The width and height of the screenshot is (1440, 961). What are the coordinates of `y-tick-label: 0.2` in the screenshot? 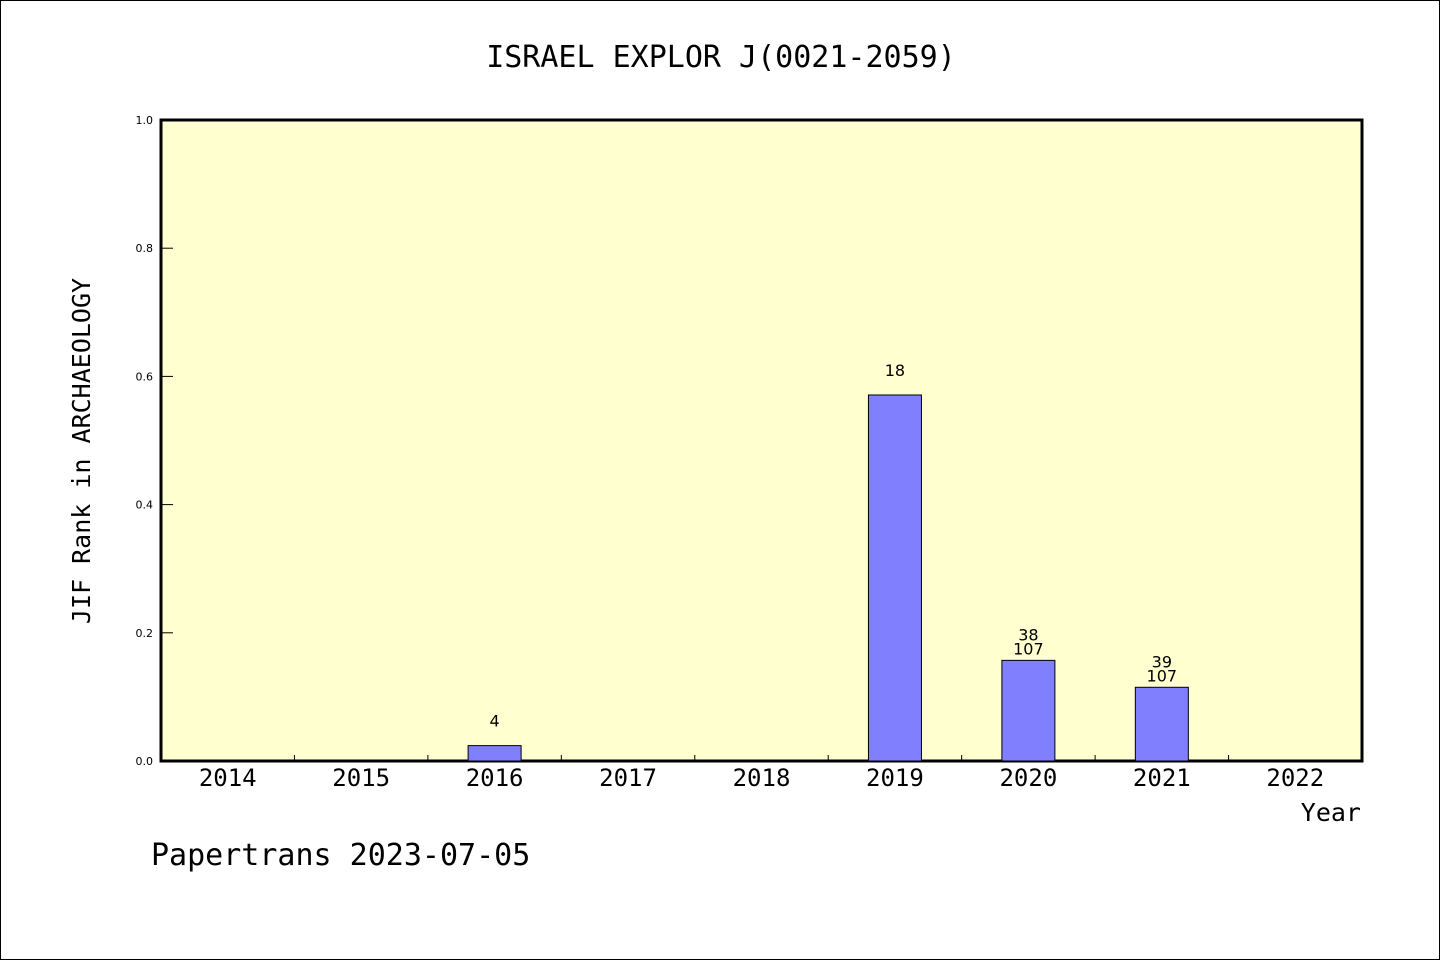 It's located at (145, 633).